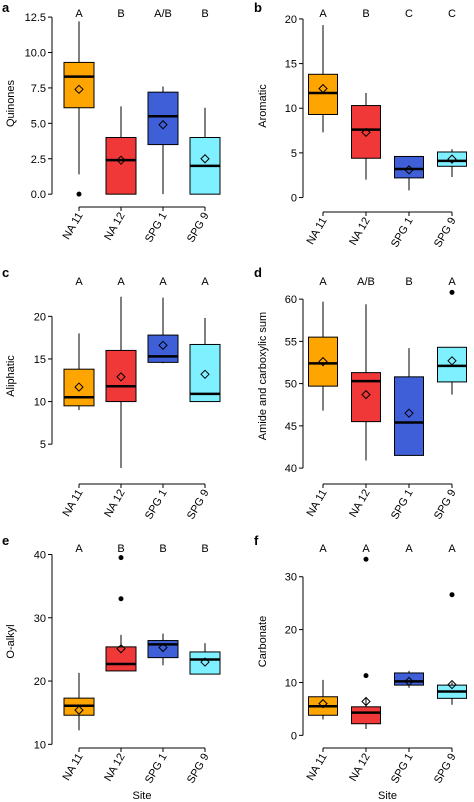 This screenshot has width=474, height=802. What do you see at coordinates (291, 300) in the screenshot?
I see `y-tick-label: 60` at bounding box center [291, 300].